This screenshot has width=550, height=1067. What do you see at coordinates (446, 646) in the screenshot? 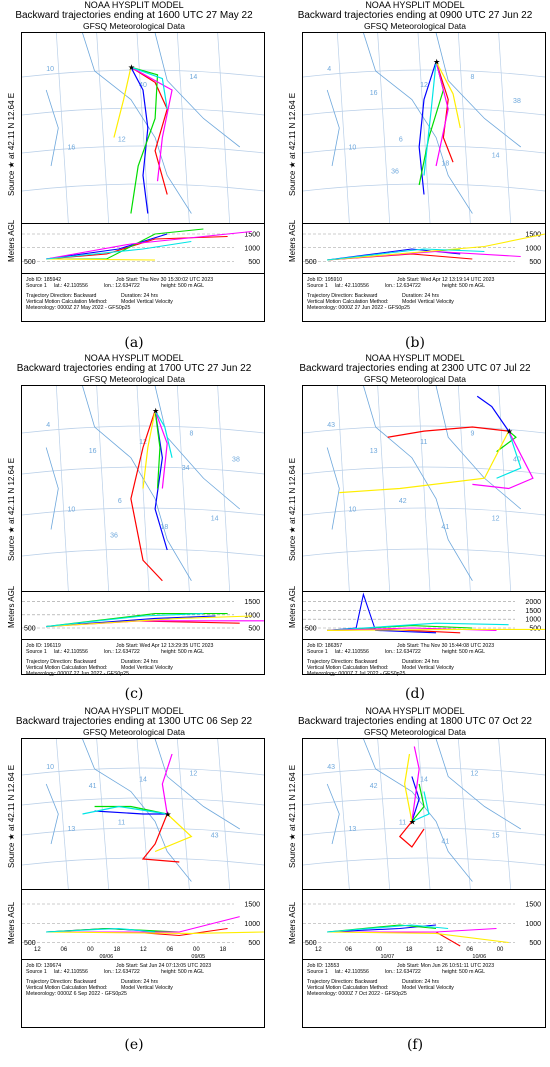
I see `job-start: Job Start: Thu Nov 30 15:44:08 UTC 2023` at bounding box center [446, 646].